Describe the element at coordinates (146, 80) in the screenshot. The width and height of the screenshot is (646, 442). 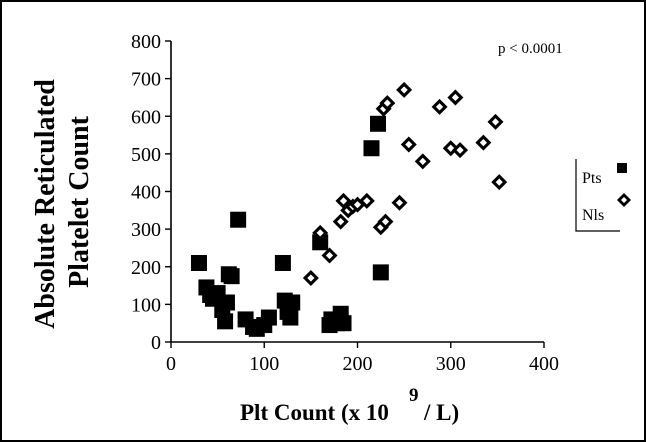
I see `y-tick-label: 700` at that location.